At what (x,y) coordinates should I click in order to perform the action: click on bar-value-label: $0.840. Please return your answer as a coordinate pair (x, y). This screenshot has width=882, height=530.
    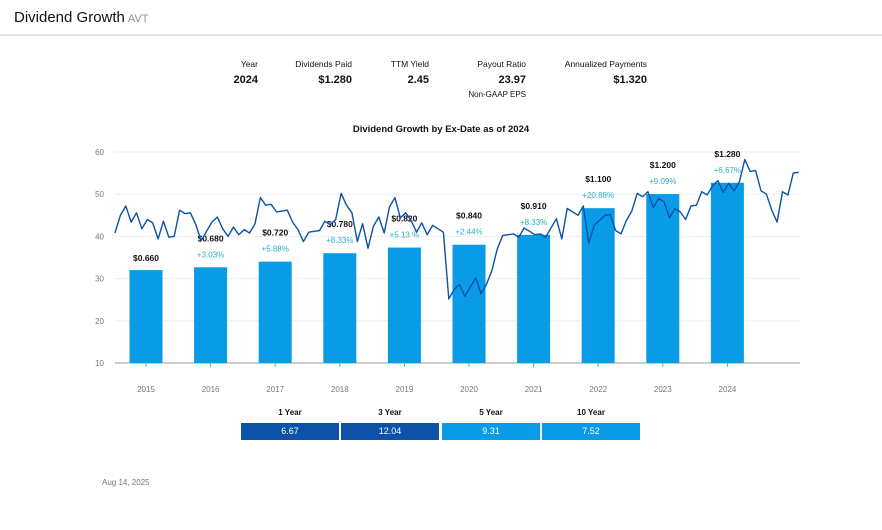
    Looking at the image, I should click on (469, 216).